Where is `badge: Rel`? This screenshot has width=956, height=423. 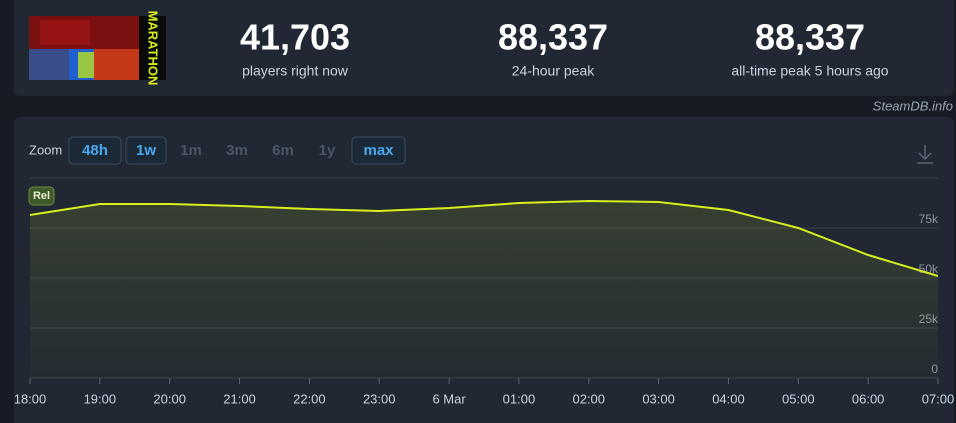 badge: Rel is located at coordinates (41, 196).